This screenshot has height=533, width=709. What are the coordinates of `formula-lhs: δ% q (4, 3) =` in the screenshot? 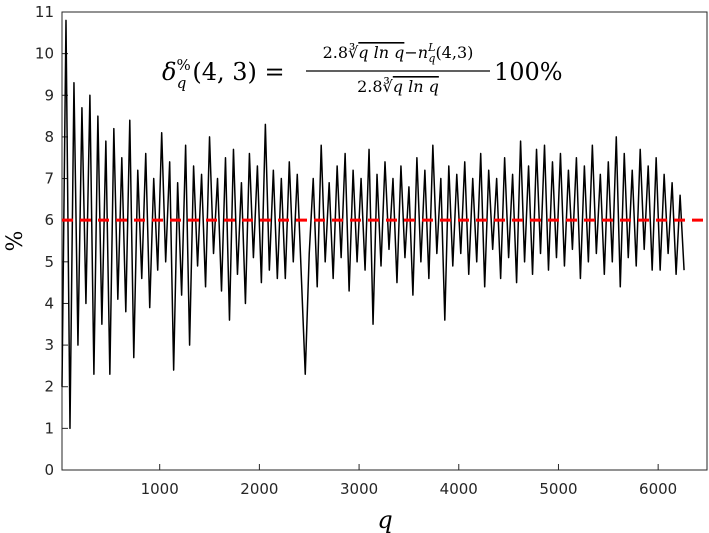 It's located at (223, 74).